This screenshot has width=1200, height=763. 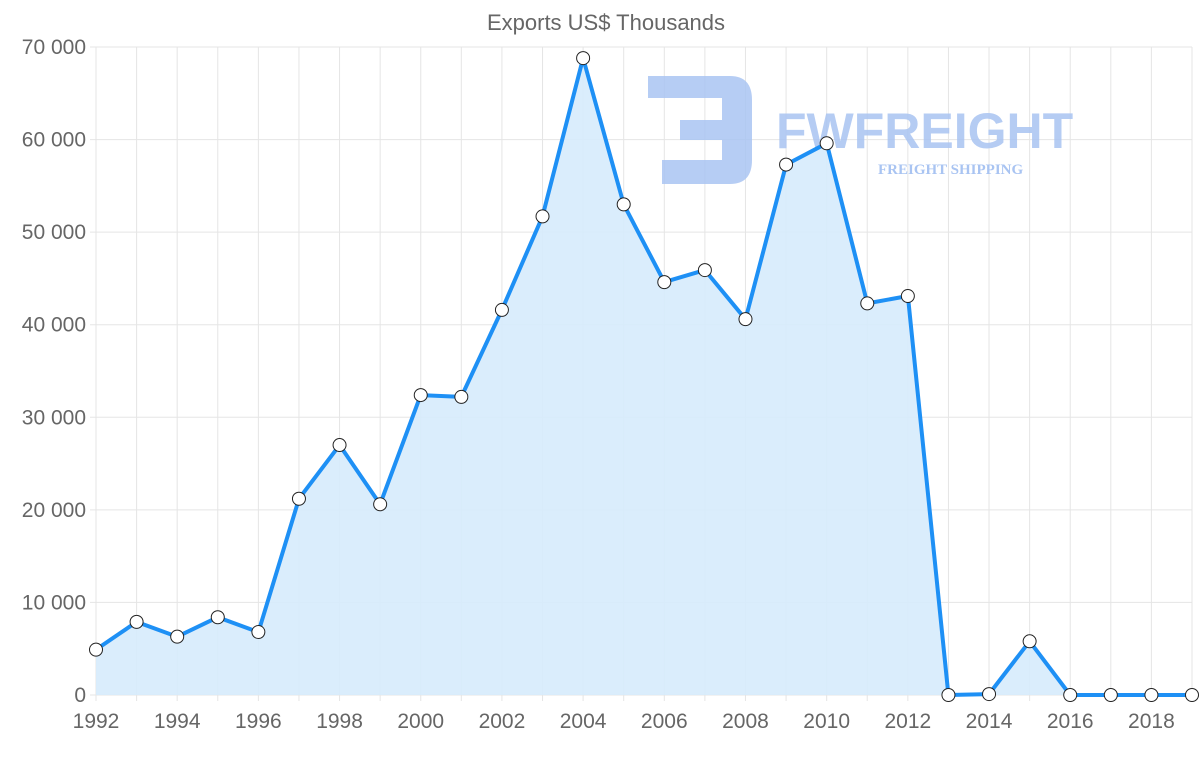 What do you see at coordinates (1070, 721) in the screenshot?
I see `x-tick-label: 2016` at bounding box center [1070, 721].